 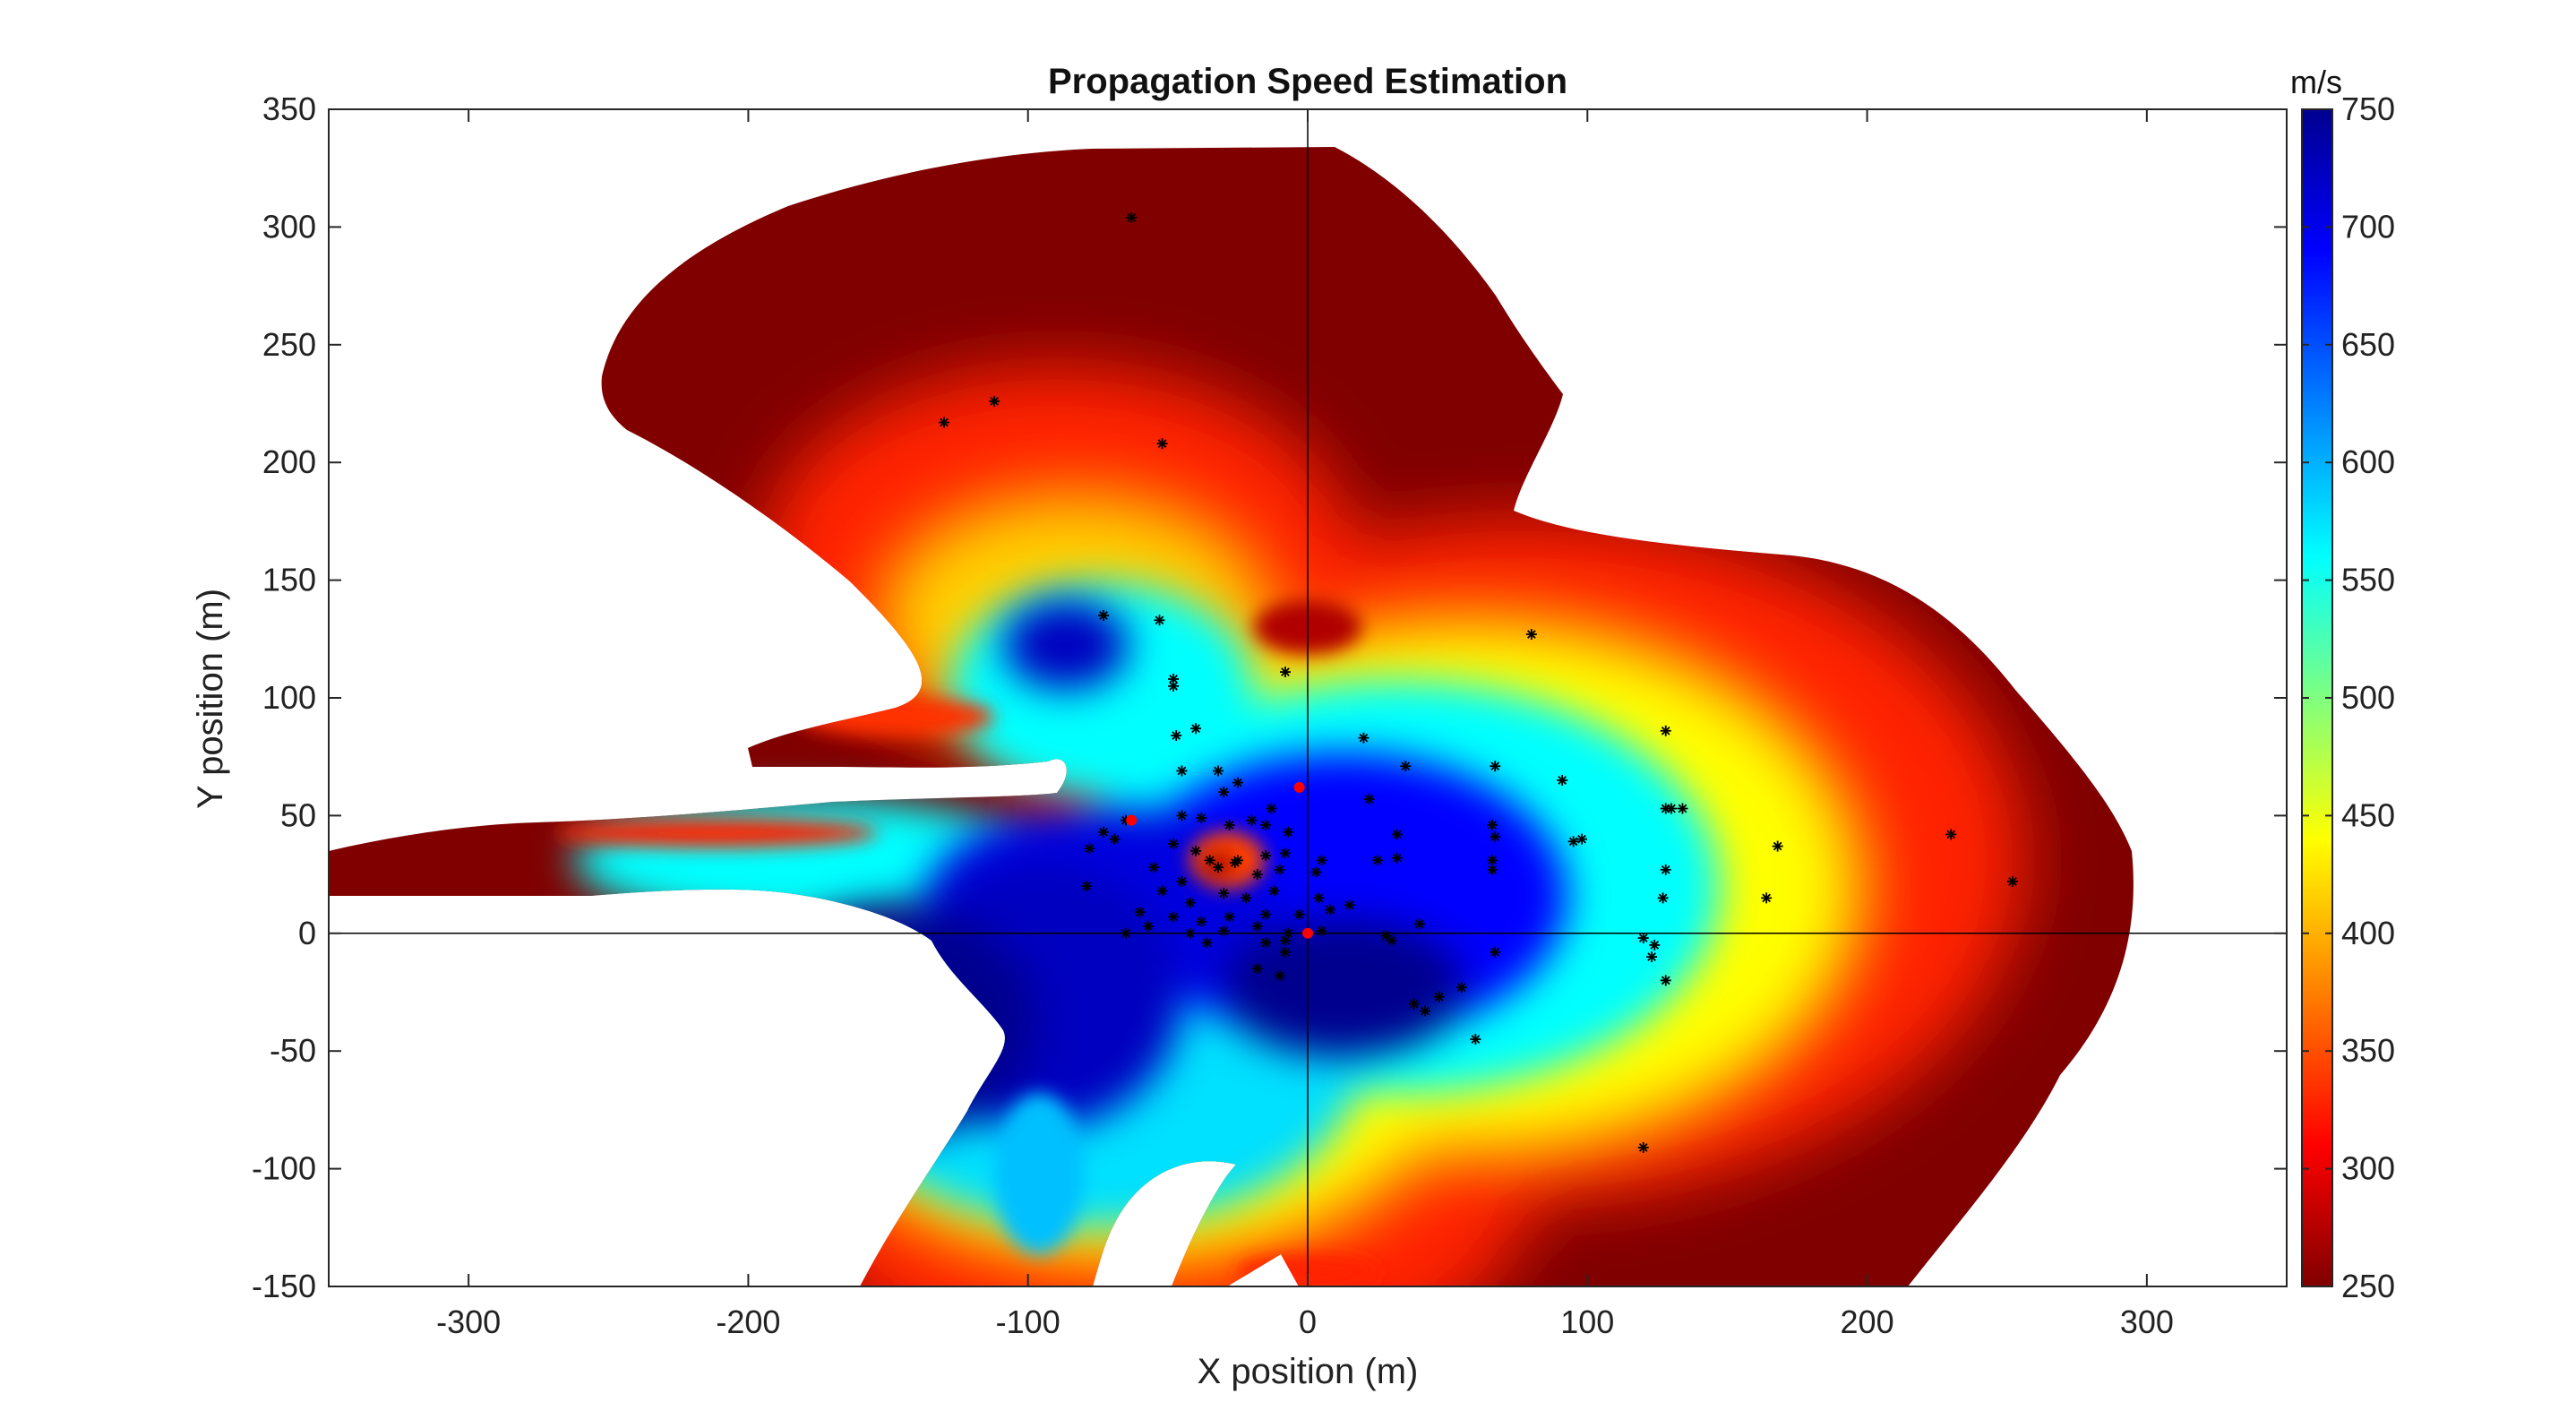 What do you see at coordinates (289, 461) in the screenshot?
I see `y-tick-label: 200` at bounding box center [289, 461].